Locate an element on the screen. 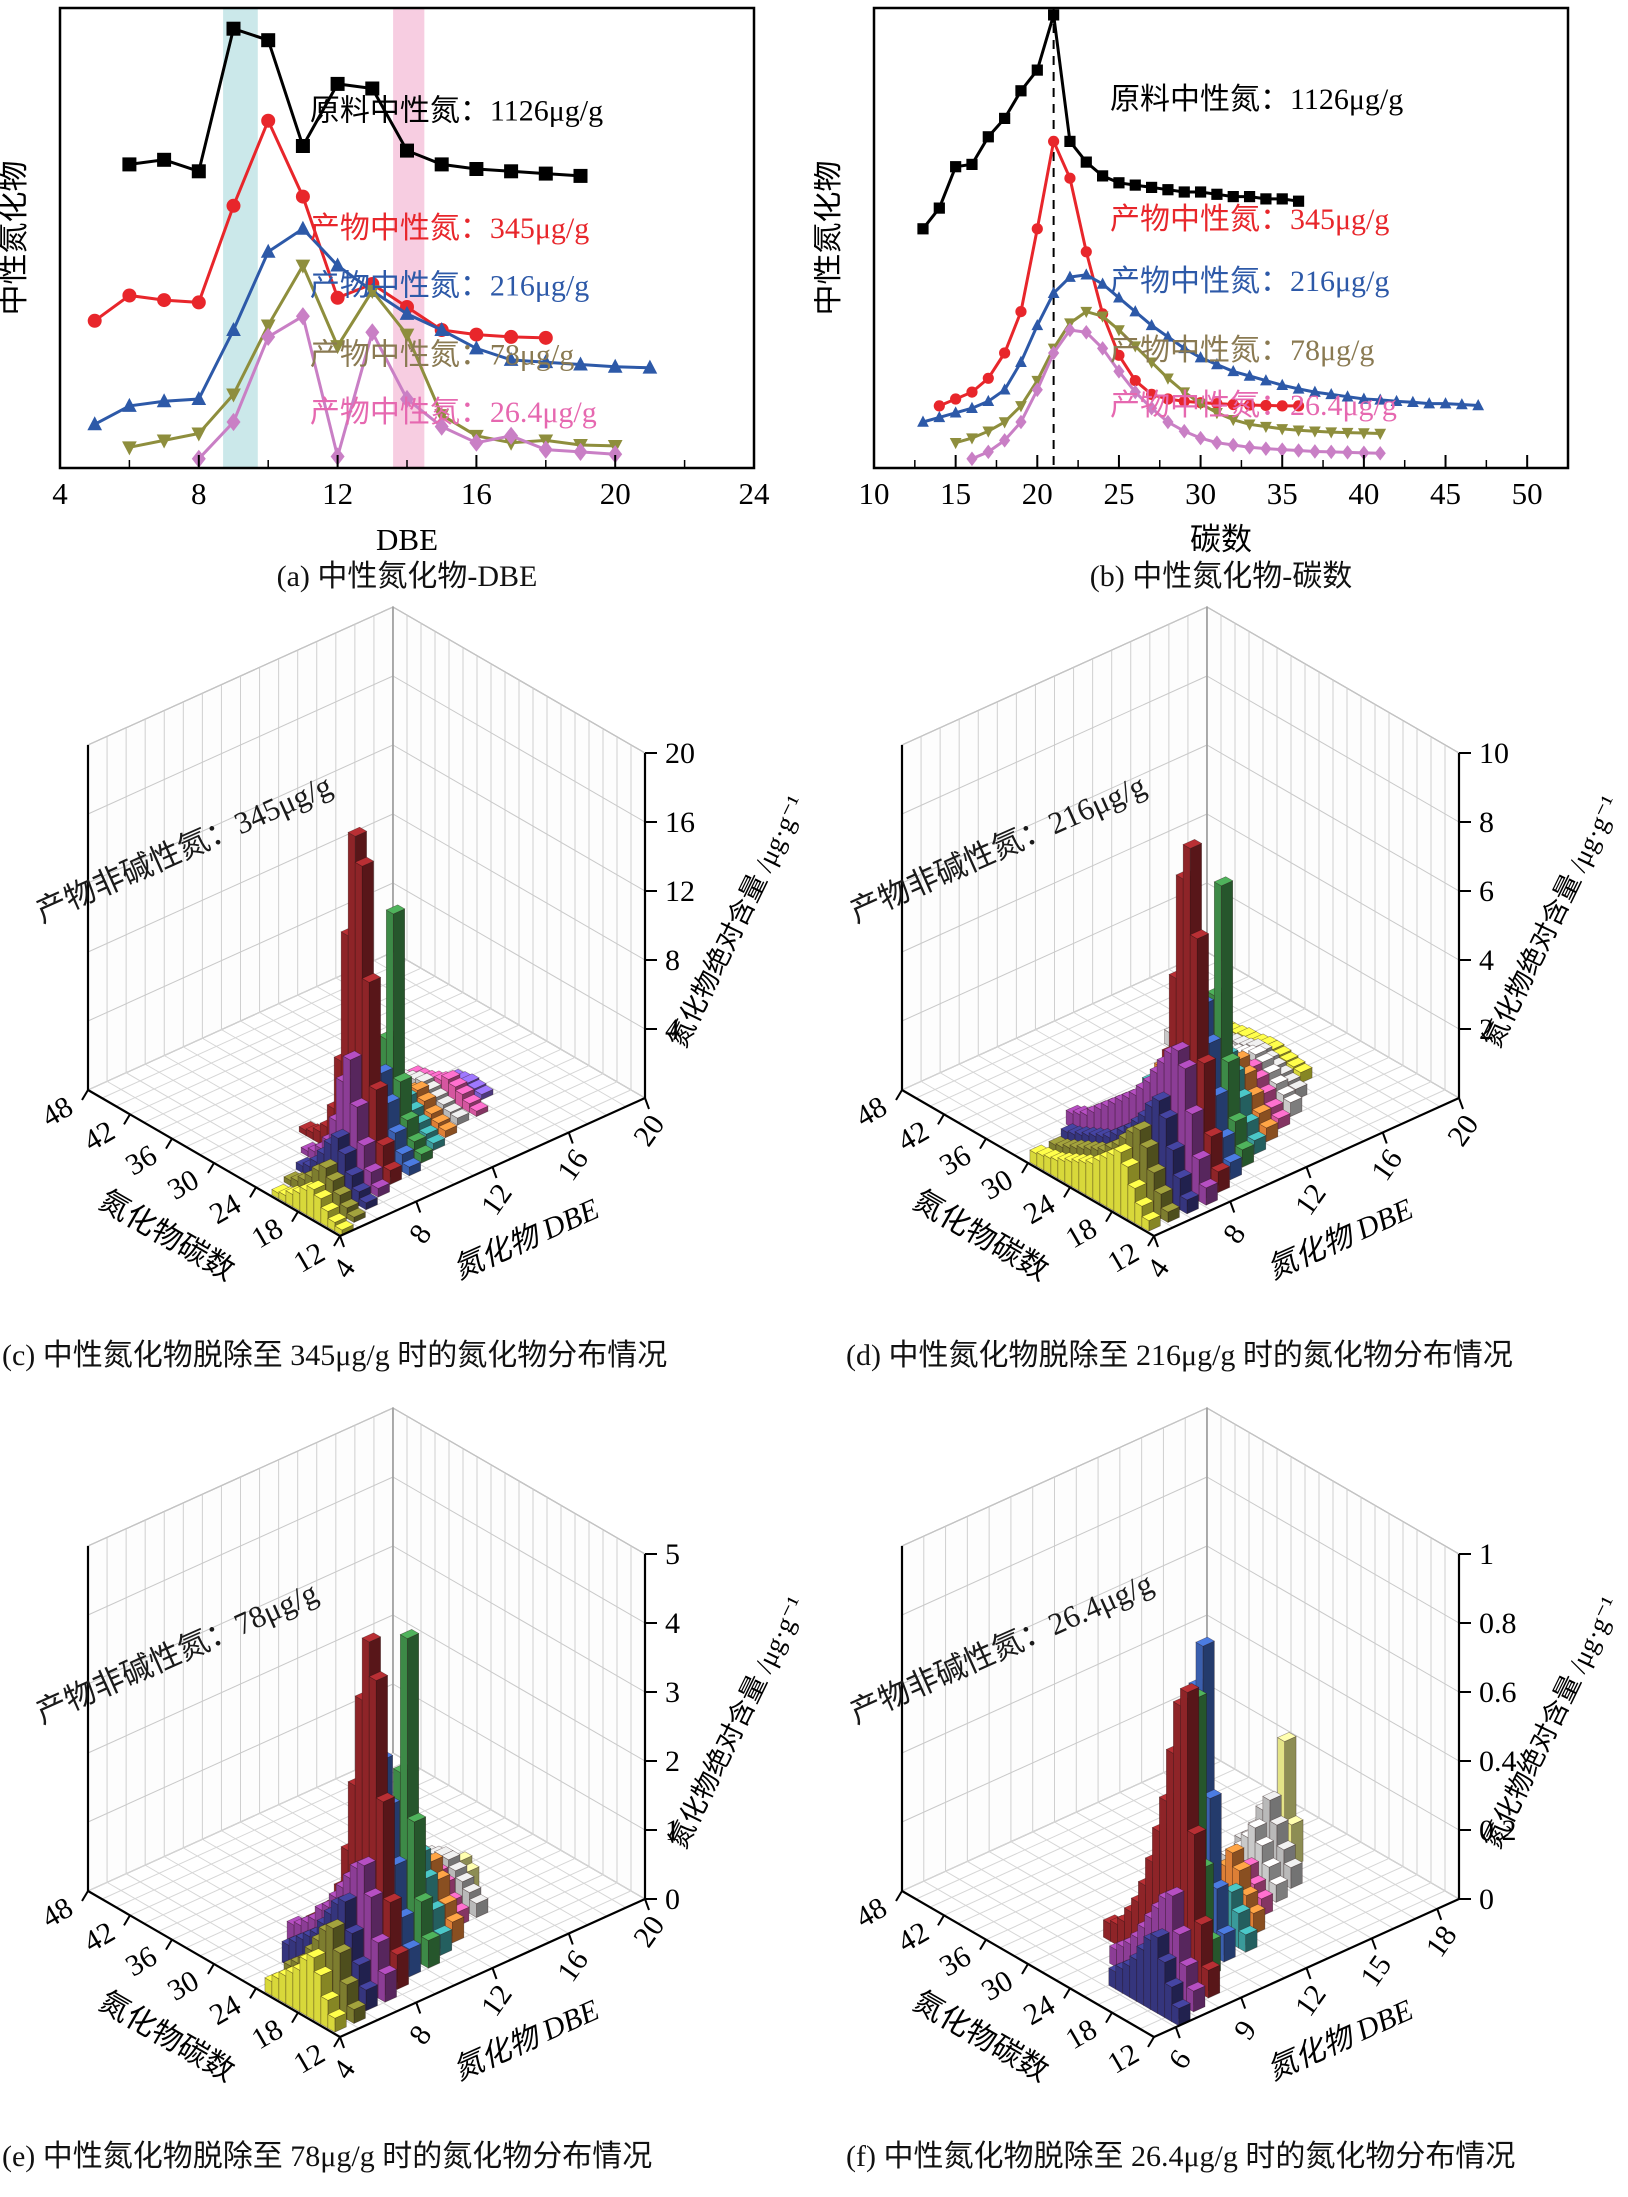 Image resolution: width=1628 pixels, height=2197 pixels. right-wall-z-gridline is located at coordinates (519, 956).